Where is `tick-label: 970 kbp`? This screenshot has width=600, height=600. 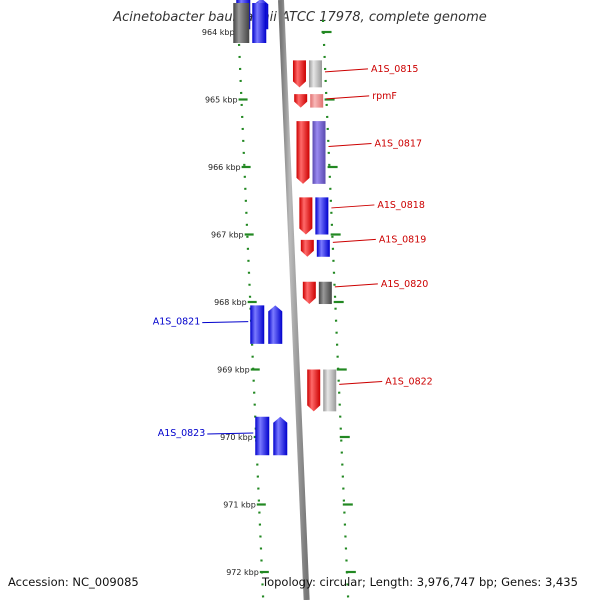 tick-label: 970 kbp is located at coordinates (236, 437).